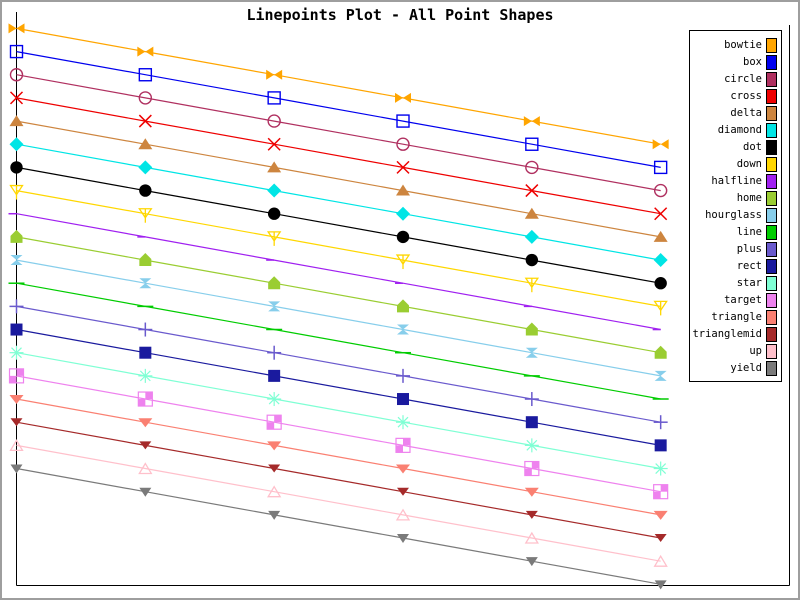 This screenshot has height=600, width=800. Describe the element at coordinates (733, 249) in the screenshot. I see `legend-item-plus: plus` at that location.